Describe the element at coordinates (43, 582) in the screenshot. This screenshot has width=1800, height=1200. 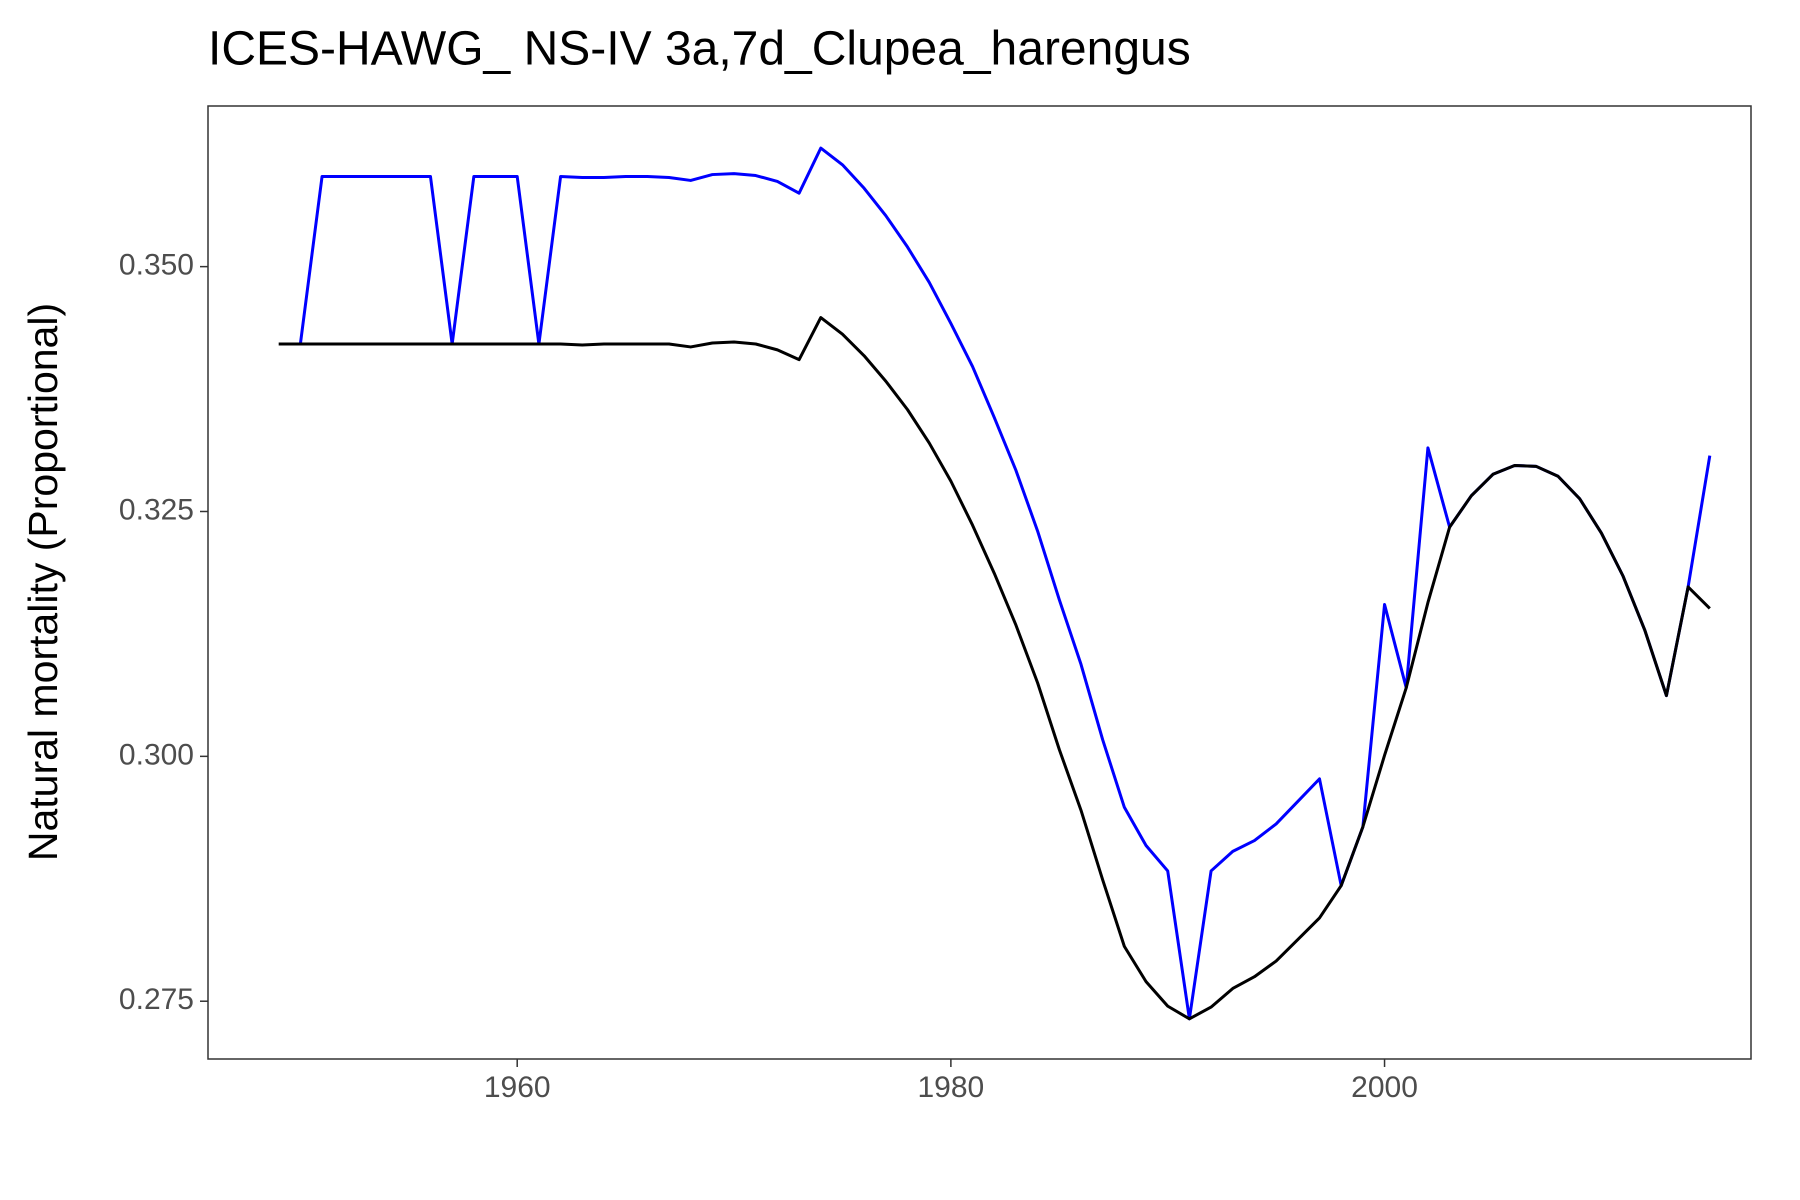
I see `y-axis-label: Natural mortality (Proportional)` at that location.